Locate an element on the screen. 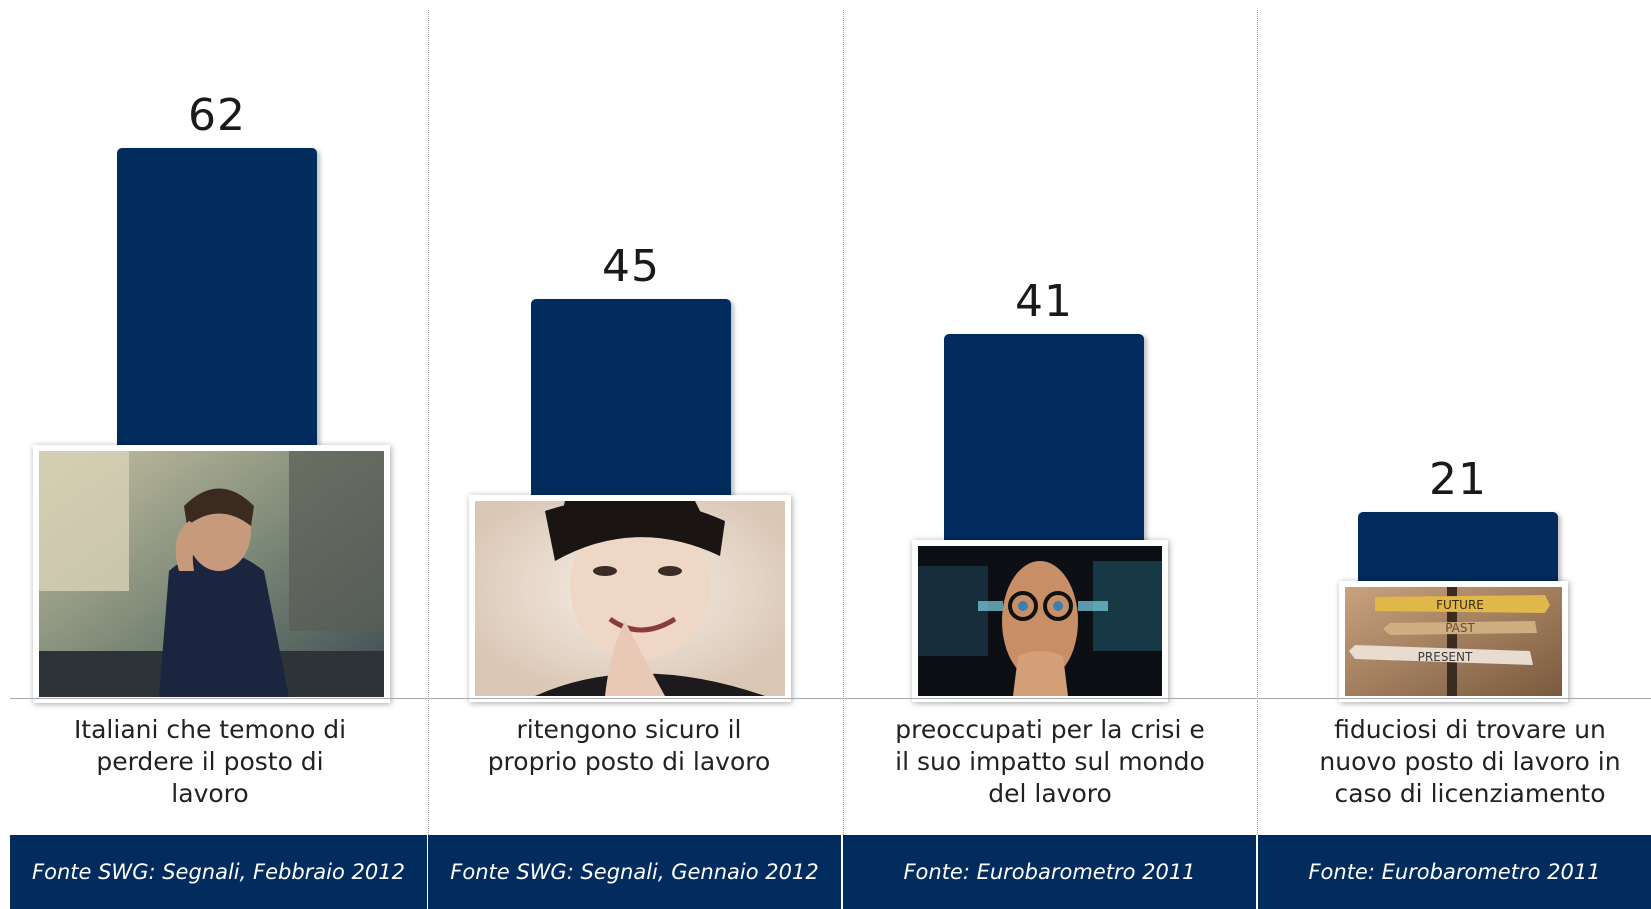 This screenshot has height=909, width=1651. anxious-man-photo is located at coordinates (1040, 621).